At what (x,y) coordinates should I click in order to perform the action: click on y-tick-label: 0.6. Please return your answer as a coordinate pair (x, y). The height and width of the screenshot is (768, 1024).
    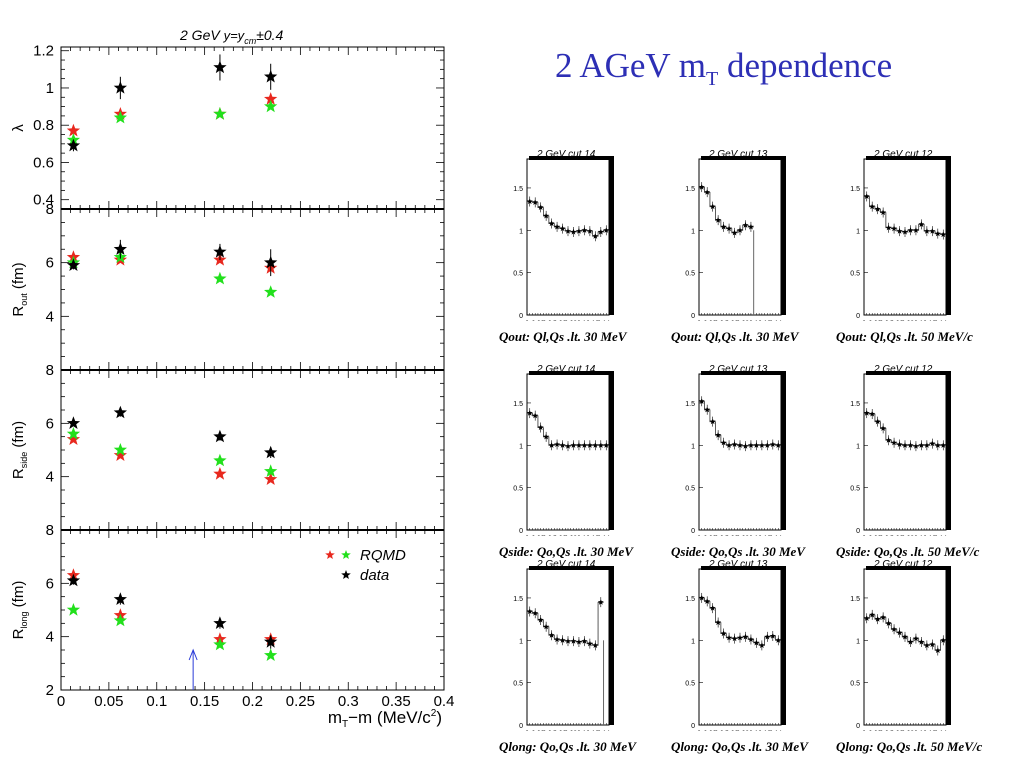
    Looking at the image, I should click on (43, 162).